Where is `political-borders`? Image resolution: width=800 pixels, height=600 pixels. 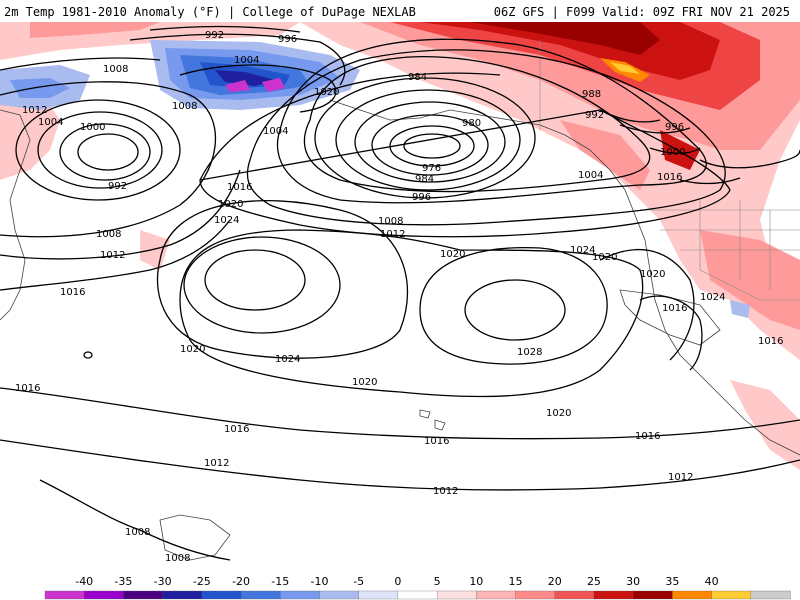
political-borders is located at coordinates (669, 170).